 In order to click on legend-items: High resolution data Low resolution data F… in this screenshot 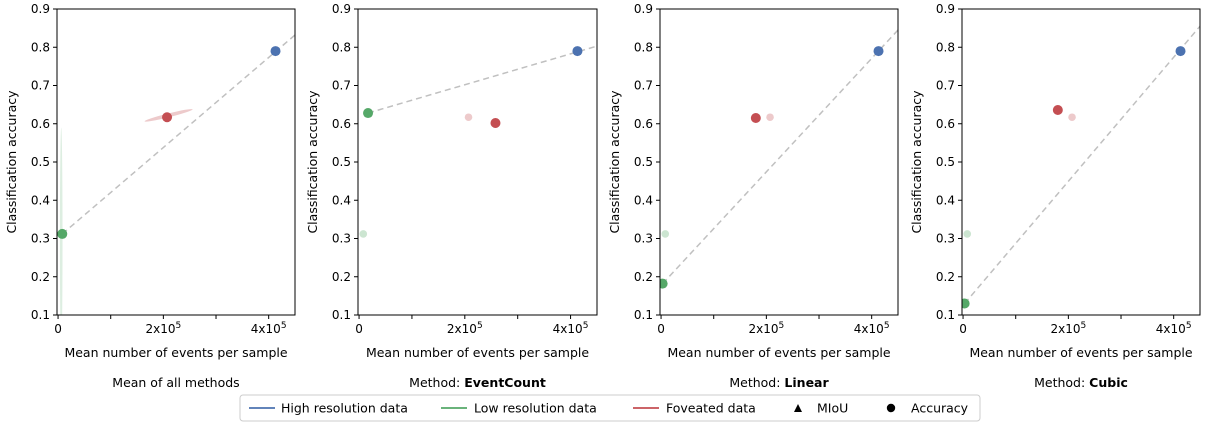, I will do `click(609, 408)`.